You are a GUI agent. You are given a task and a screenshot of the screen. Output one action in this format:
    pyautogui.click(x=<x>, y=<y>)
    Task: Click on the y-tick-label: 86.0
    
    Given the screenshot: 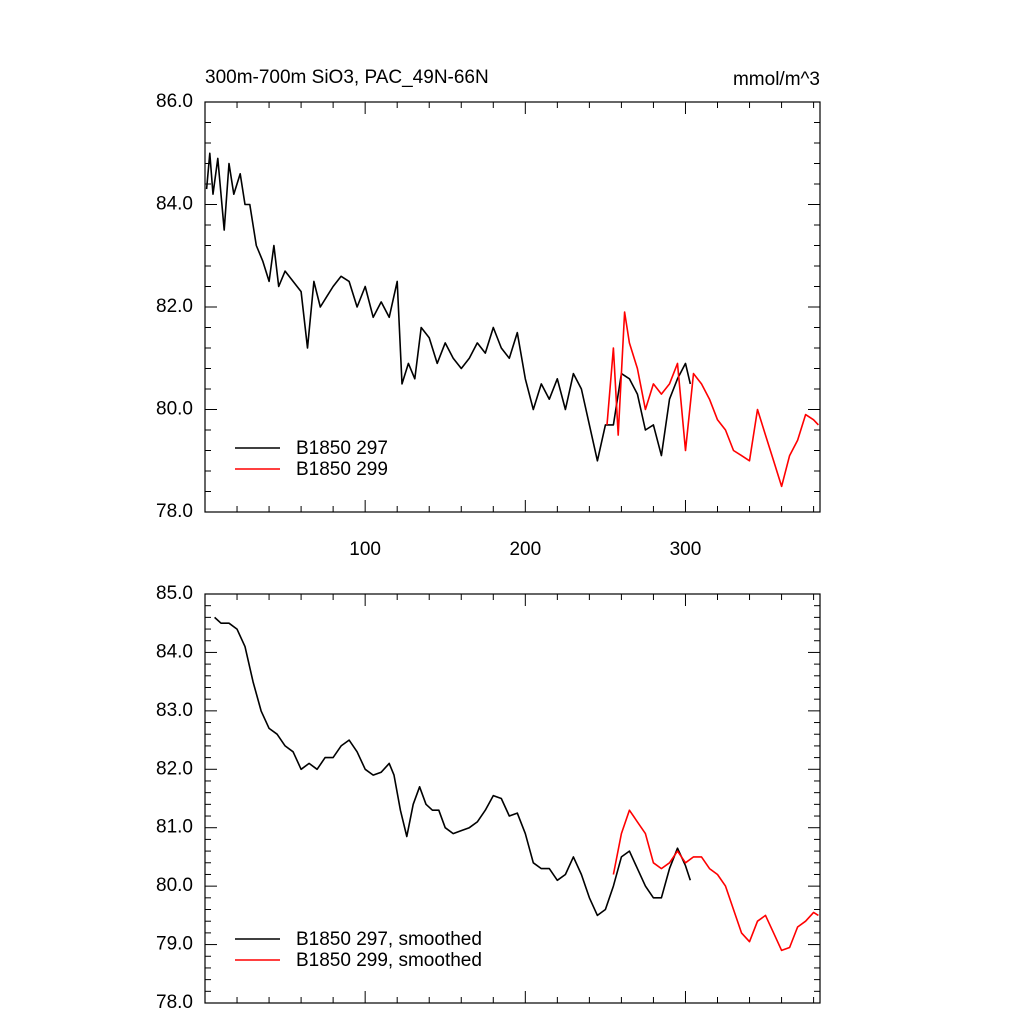 What is the action you would take?
    pyautogui.click(x=174, y=101)
    